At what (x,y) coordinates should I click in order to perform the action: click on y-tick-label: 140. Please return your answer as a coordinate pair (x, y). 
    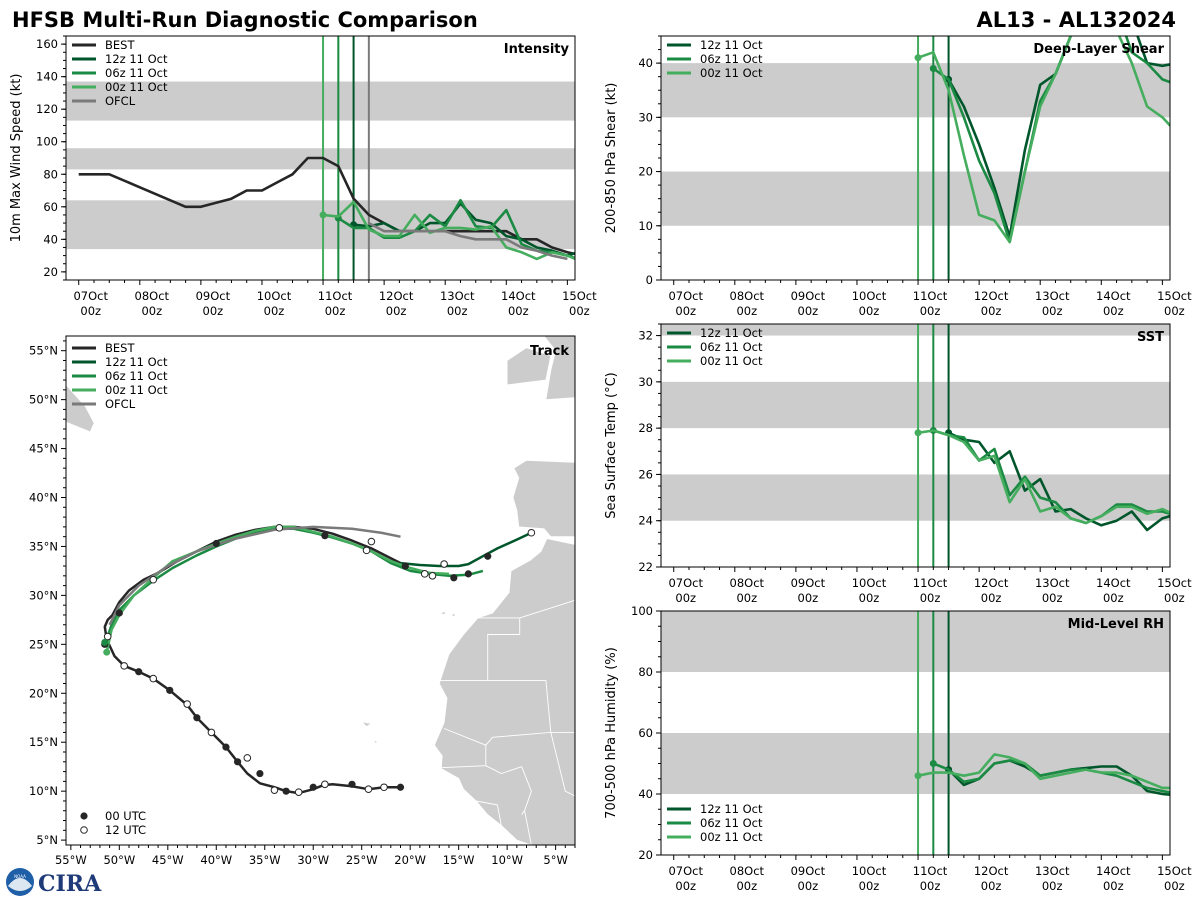
    Looking at the image, I should click on (47, 77).